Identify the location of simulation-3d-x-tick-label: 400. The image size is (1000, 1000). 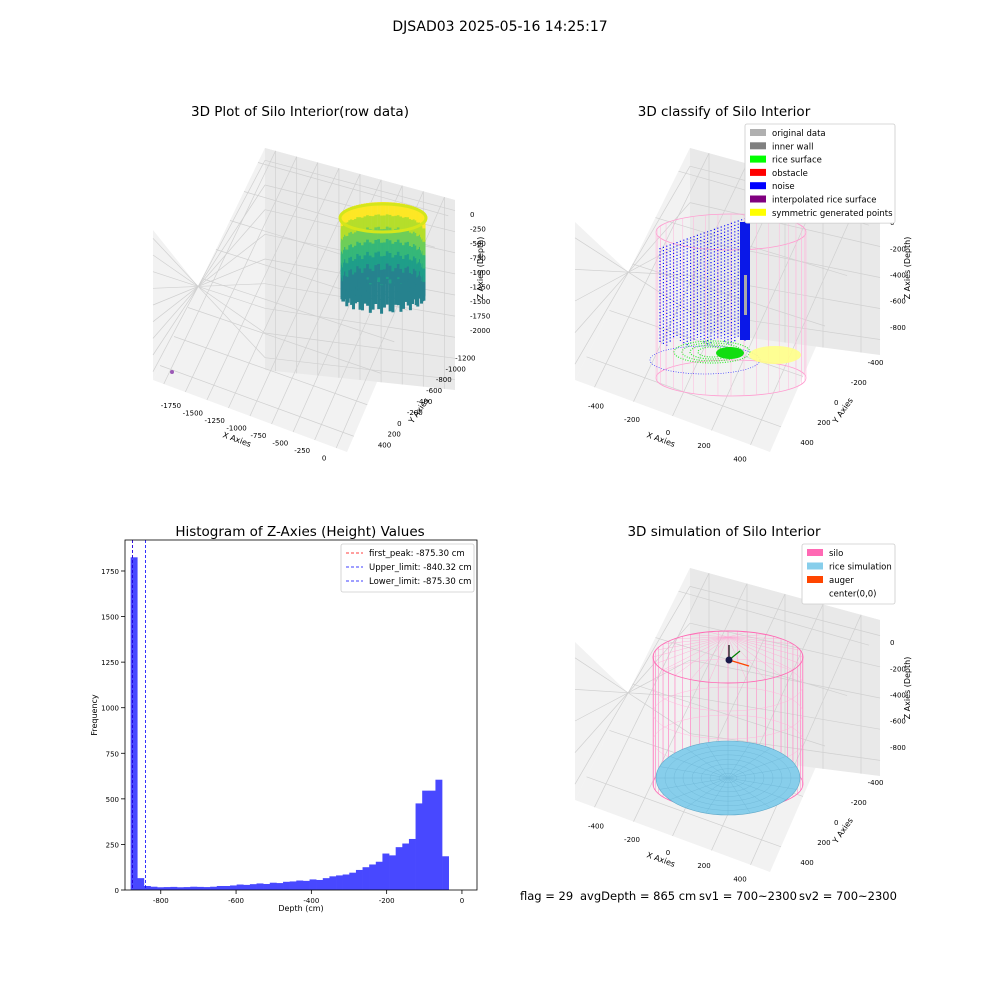
(739, 879).